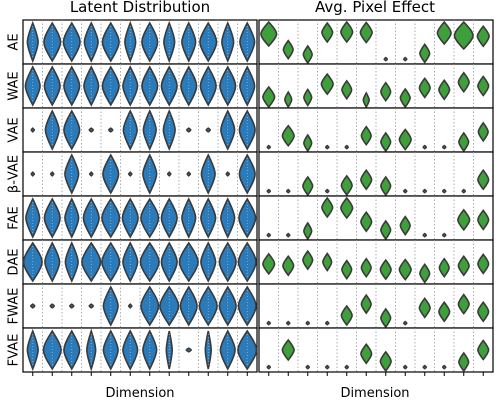 The image size is (500, 400). Describe the element at coordinates (14, 306) in the screenshot. I see `row-label-6: FWAE` at that location.